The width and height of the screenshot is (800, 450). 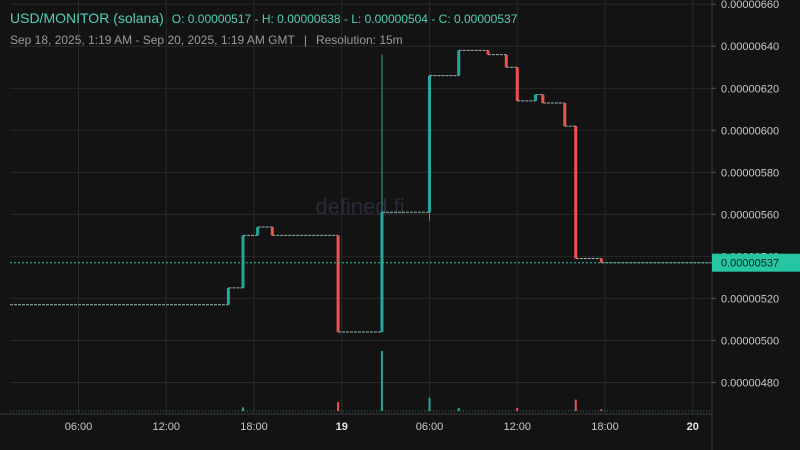 I want to click on x-tick-label: 19, so click(x=342, y=427).